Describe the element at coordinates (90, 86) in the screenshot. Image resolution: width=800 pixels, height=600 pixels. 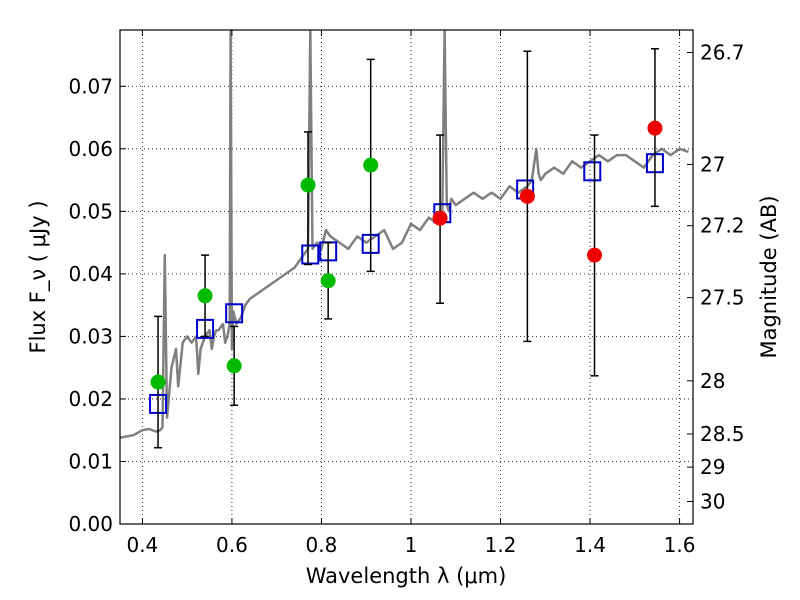
I see `y-tick-label: 0.07` at that location.